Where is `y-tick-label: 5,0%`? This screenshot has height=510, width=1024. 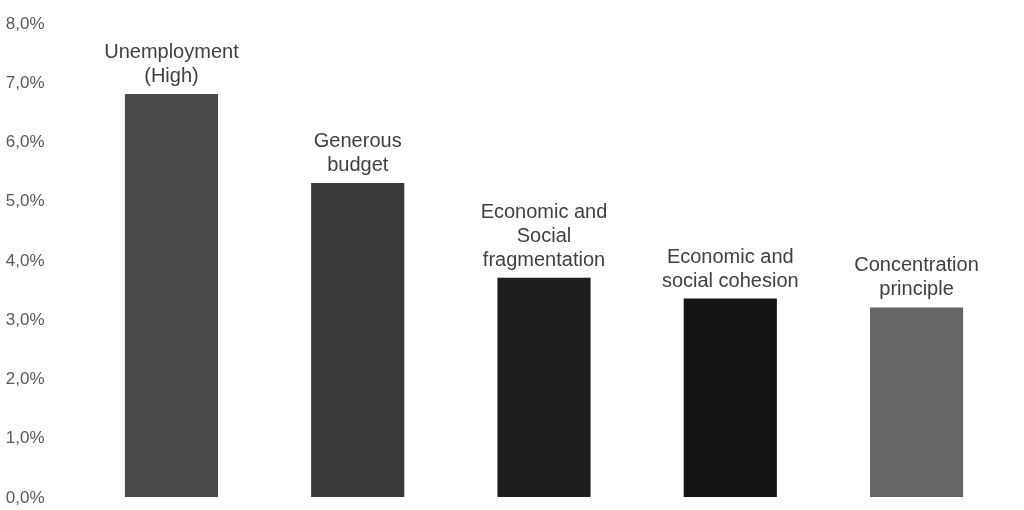
y-tick-label: 5,0% is located at coordinates (25, 201).